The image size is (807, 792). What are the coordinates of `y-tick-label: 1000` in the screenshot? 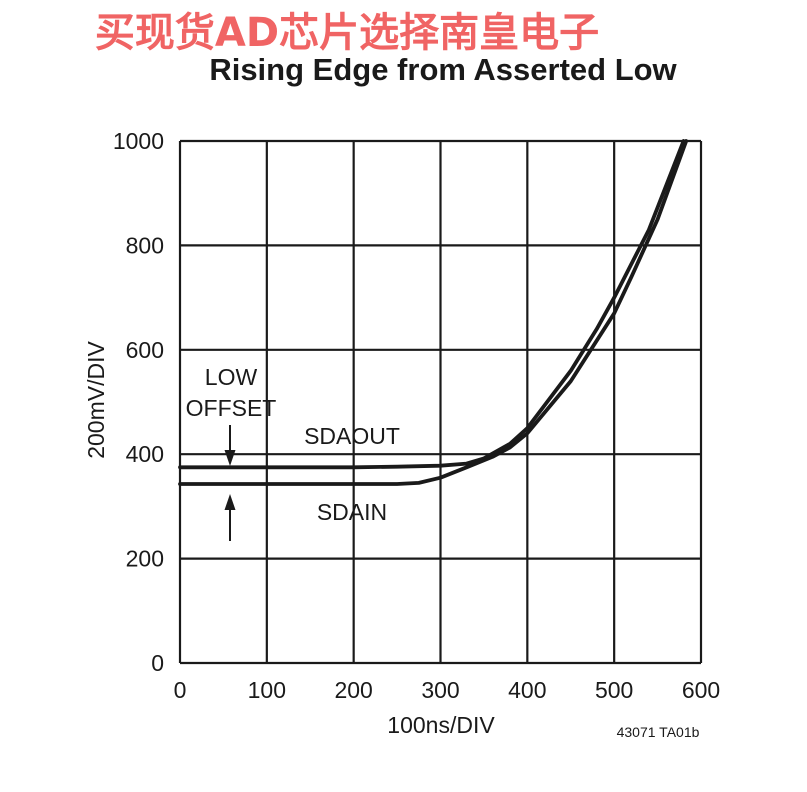 It's located at (138, 141).